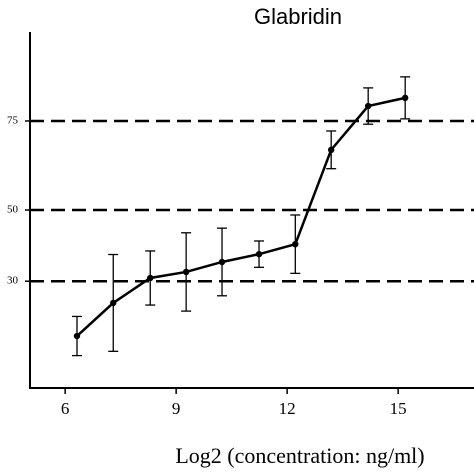  Describe the element at coordinates (13, 281) in the screenshot. I see `y-tick-label: 30` at that location.